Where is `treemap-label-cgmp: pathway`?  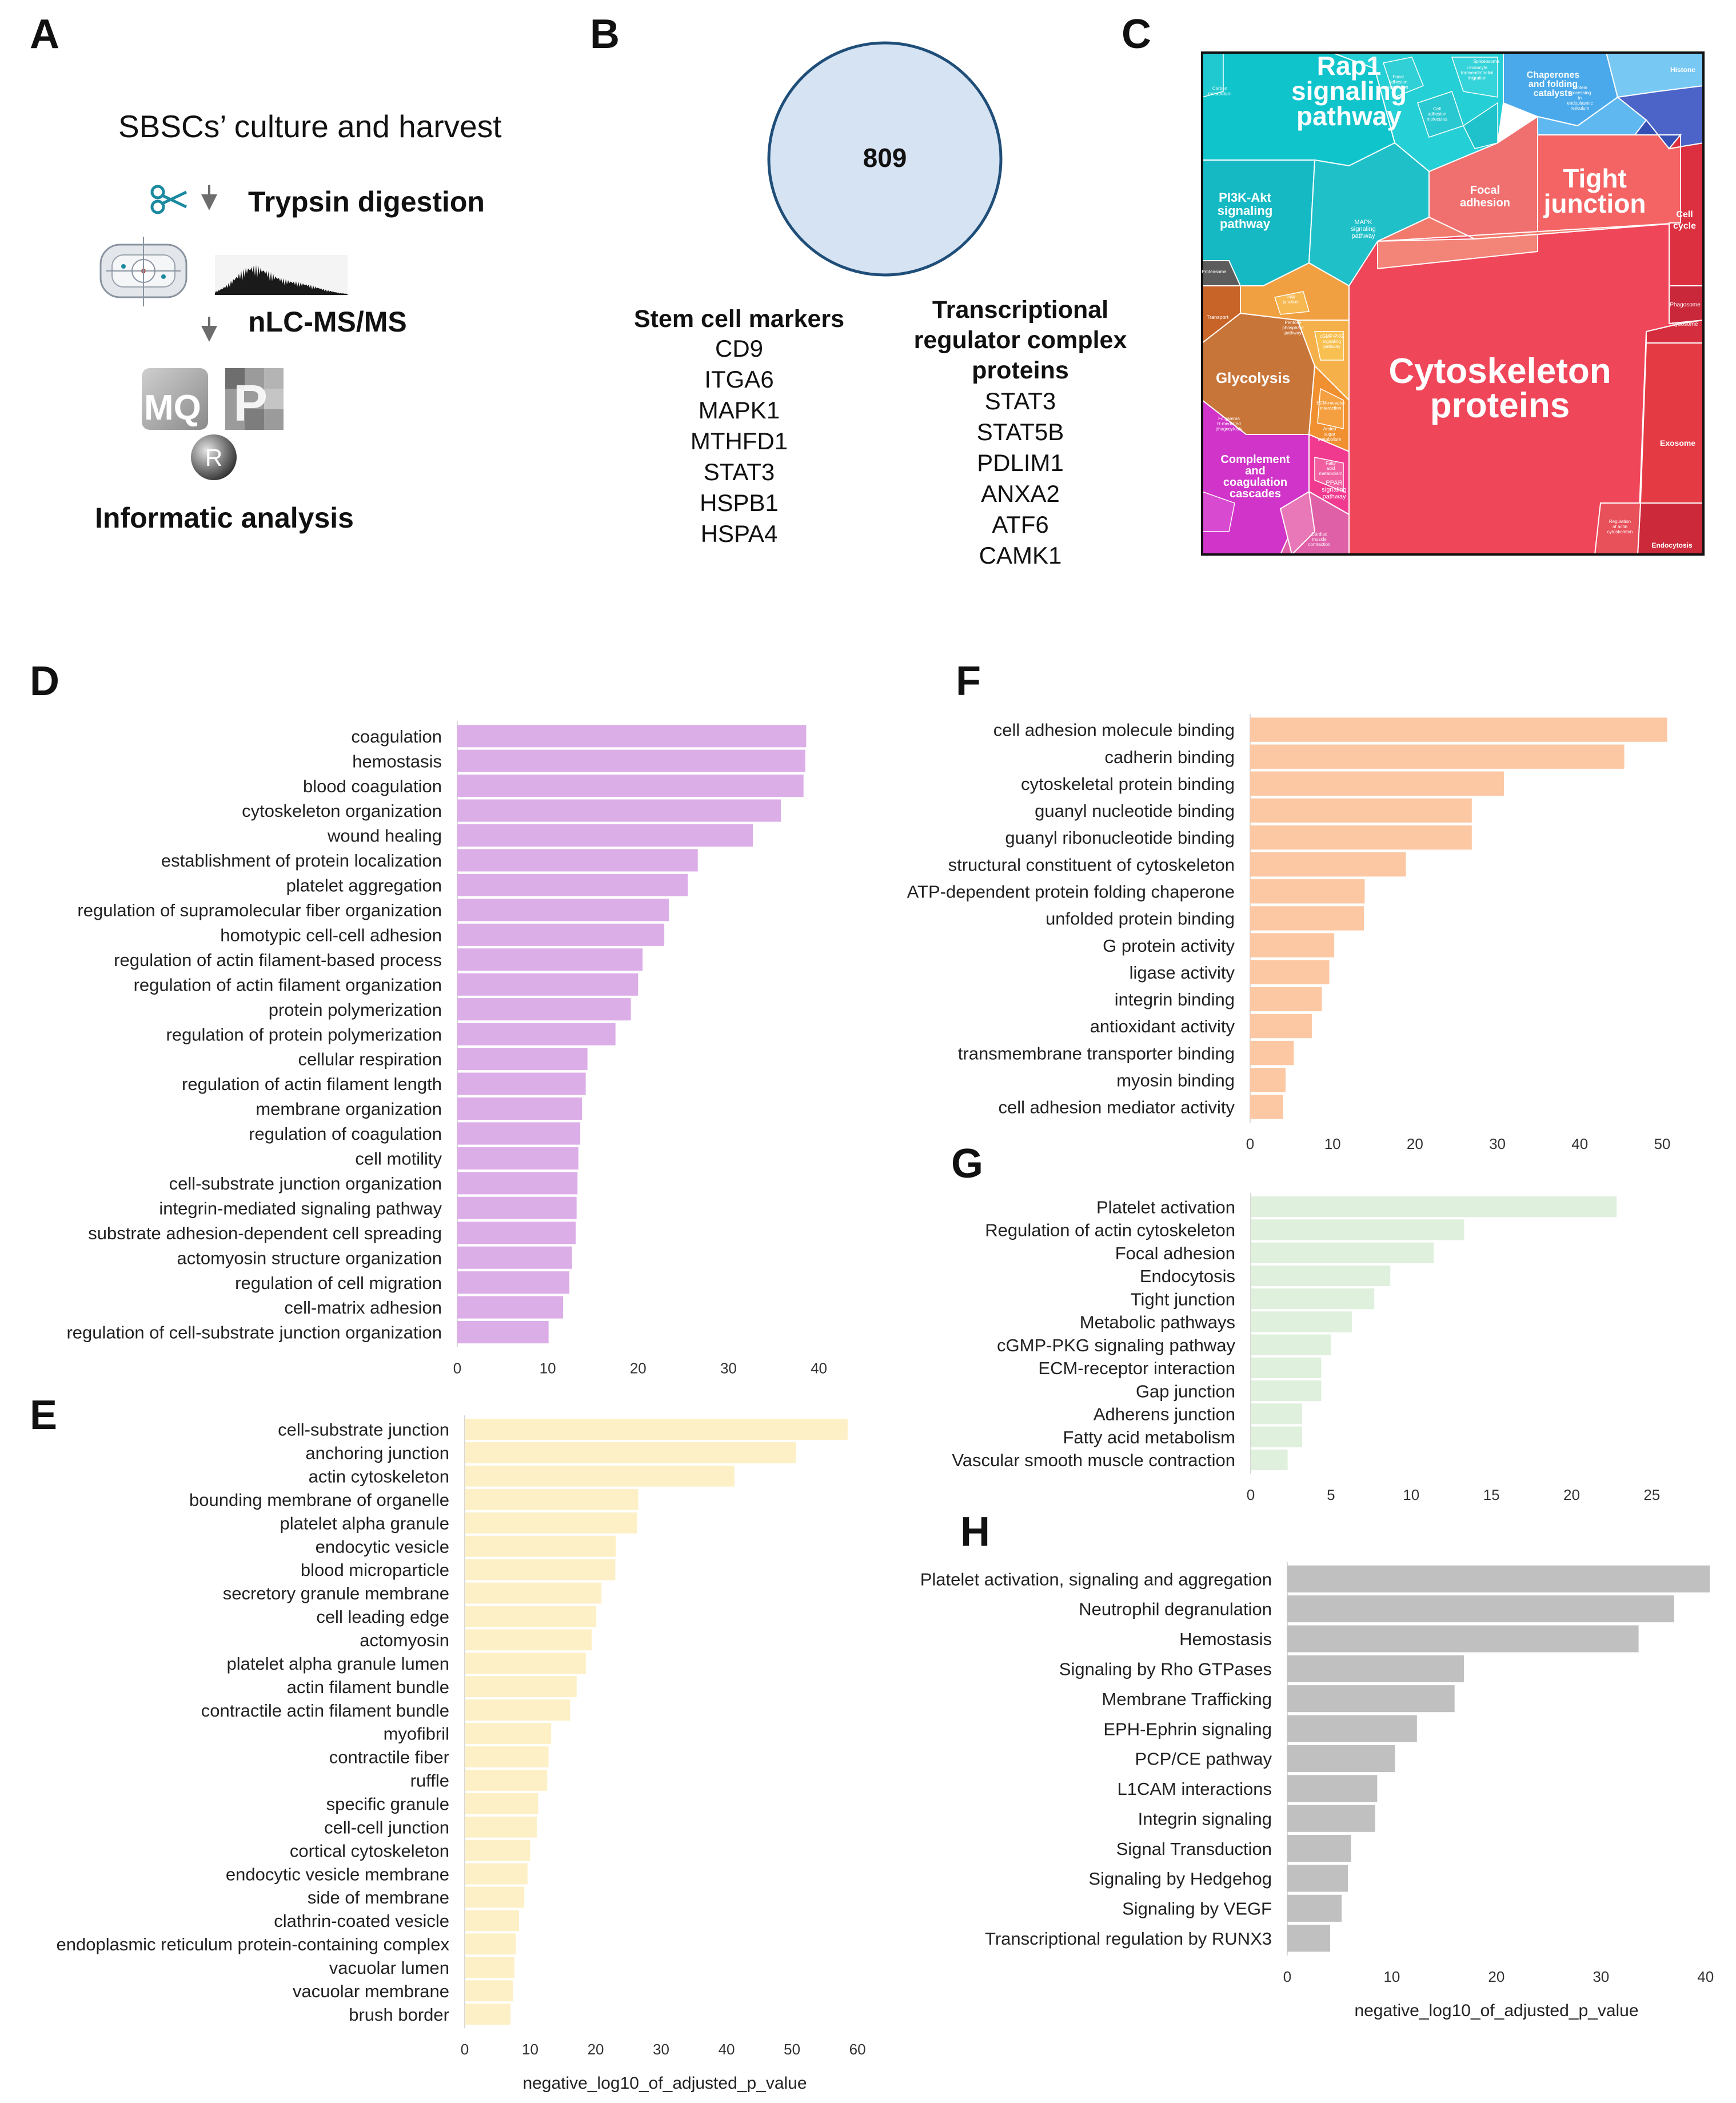
treemap-label-cgmp: pathway is located at coordinates (1331, 346).